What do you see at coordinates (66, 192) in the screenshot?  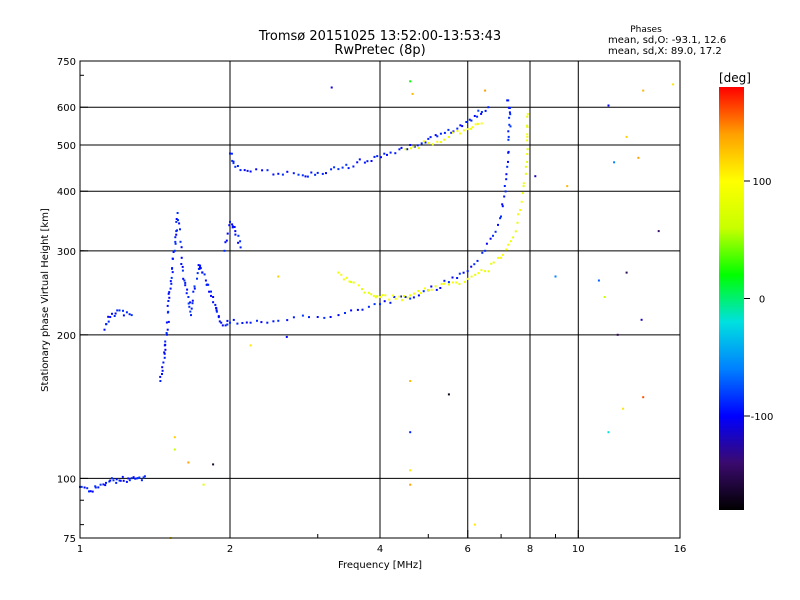 I see `y-tick-label: 400` at bounding box center [66, 192].